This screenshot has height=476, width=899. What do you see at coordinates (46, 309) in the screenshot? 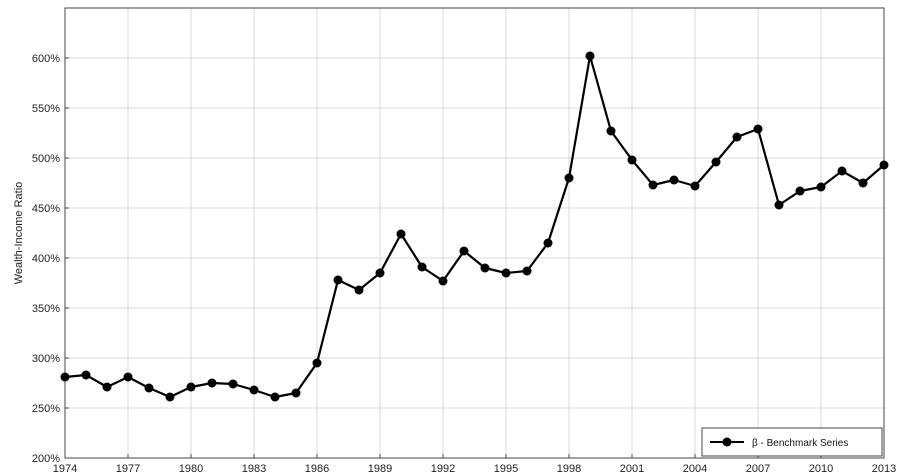
I see `y-tick-label: 350%` at bounding box center [46, 309].